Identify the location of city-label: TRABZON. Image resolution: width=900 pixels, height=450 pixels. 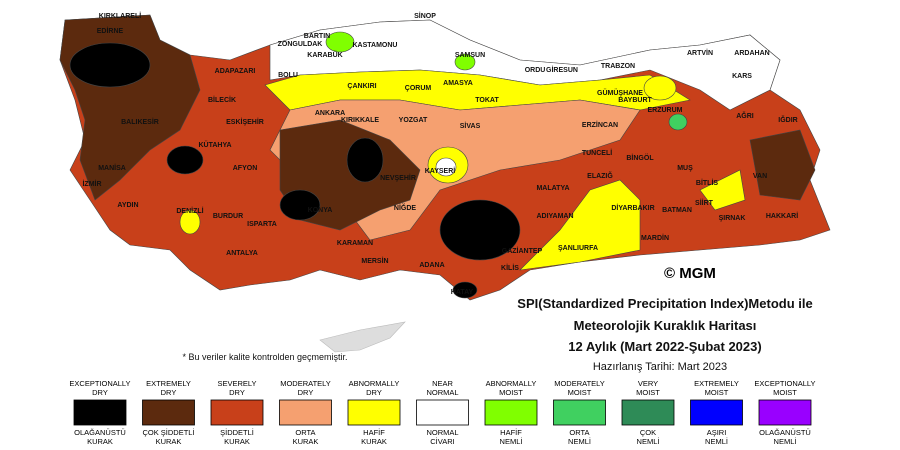
(618, 66).